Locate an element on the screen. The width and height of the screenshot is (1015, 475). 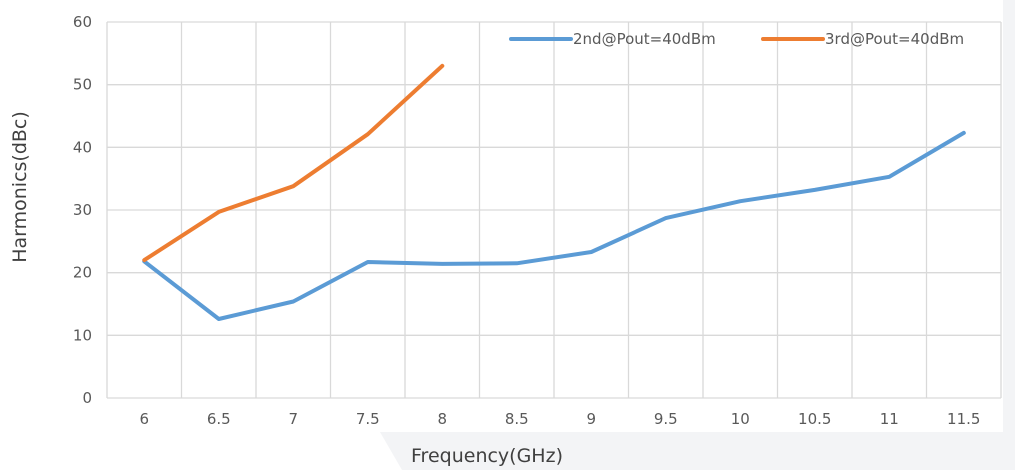
x-tick-label: 6.5 is located at coordinates (219, 419).